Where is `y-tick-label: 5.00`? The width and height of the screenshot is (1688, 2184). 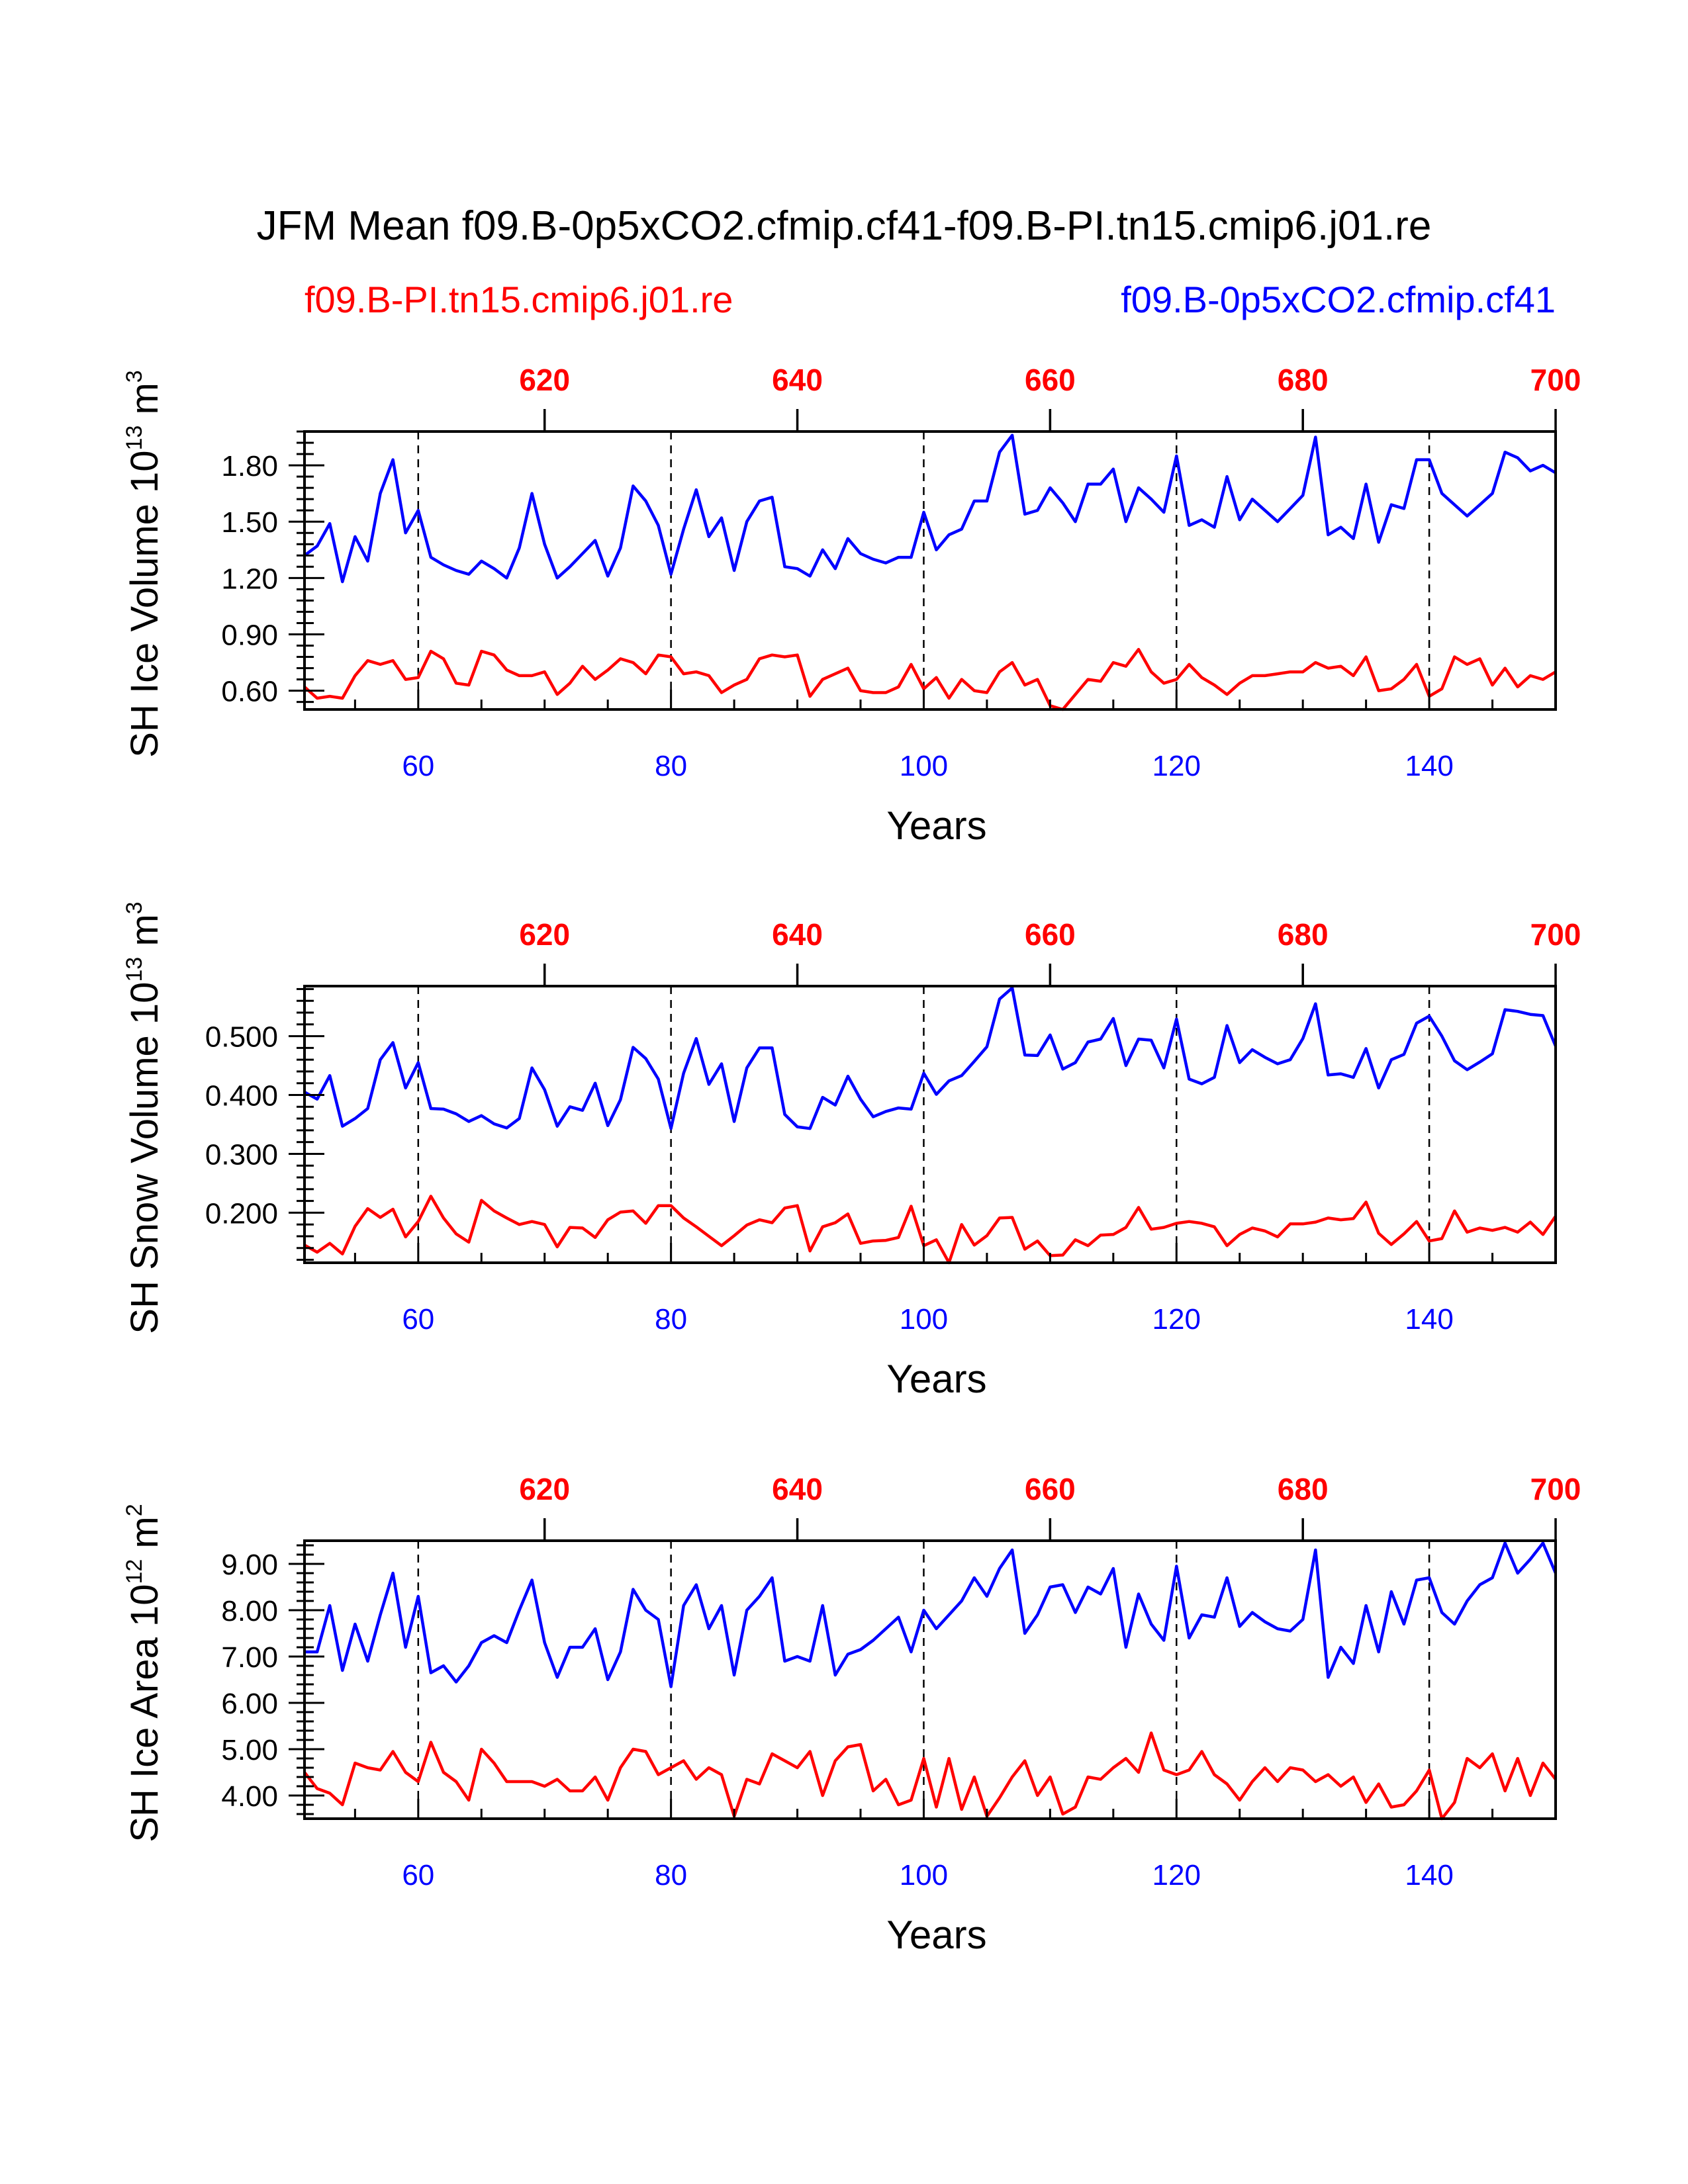
y-tick-label: 5.00 is located at coordinates (249, 1750).